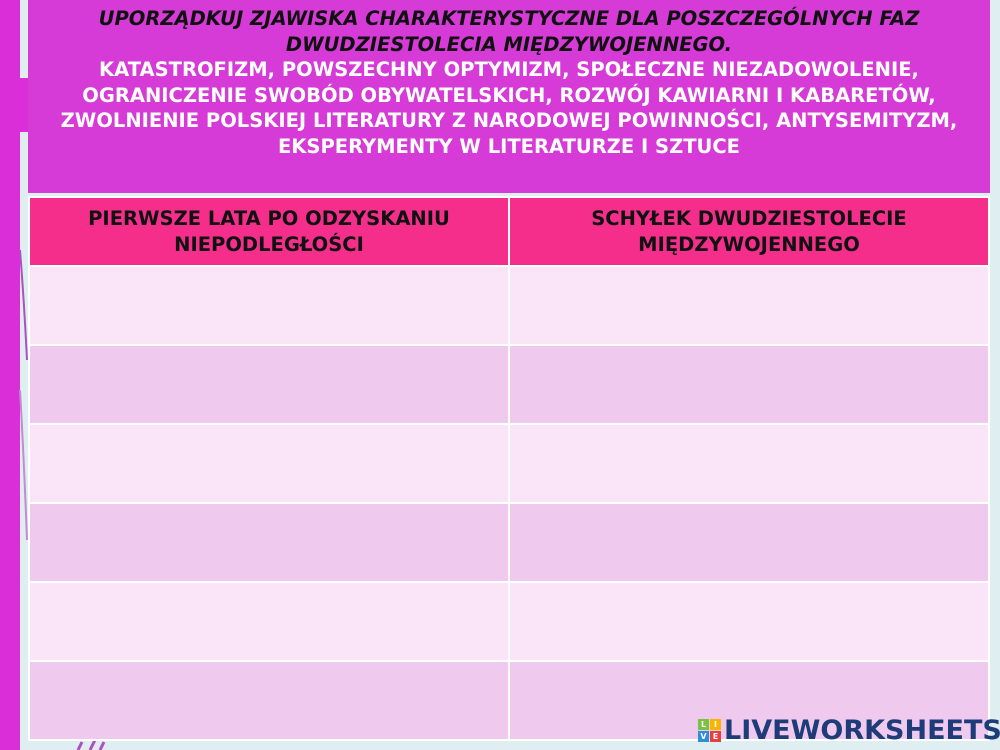  I want to click on left-accent-strip, so click(10, 375).